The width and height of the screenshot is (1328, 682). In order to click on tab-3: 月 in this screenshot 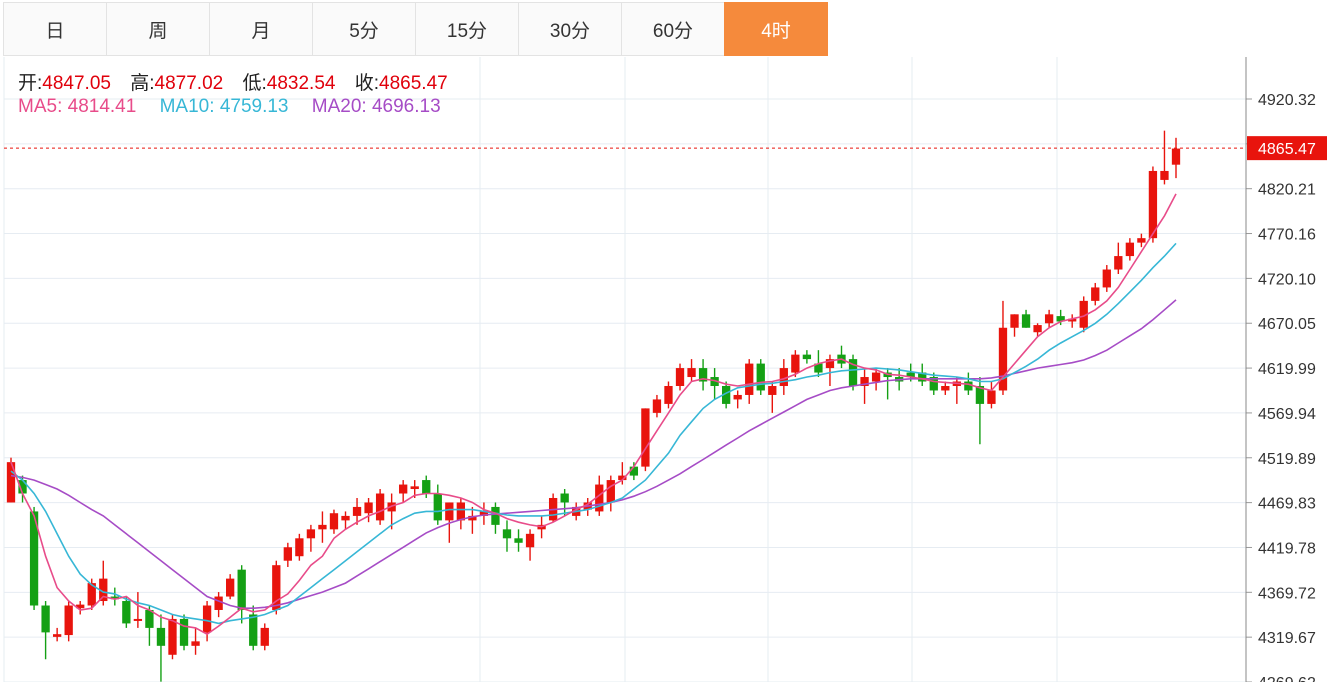, I will do `click(261, 29)`.